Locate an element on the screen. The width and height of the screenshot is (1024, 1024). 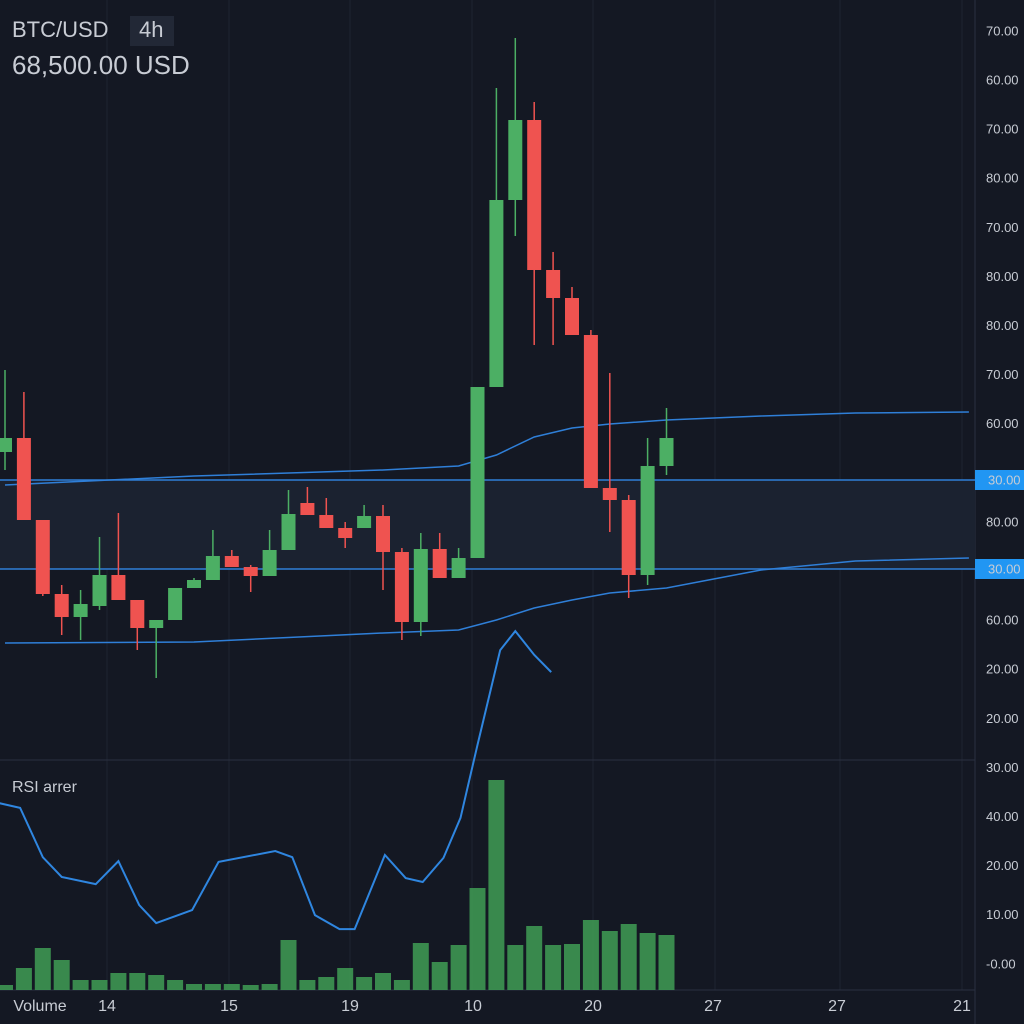
x-label: 27 is located at coordinates (713, 1006).